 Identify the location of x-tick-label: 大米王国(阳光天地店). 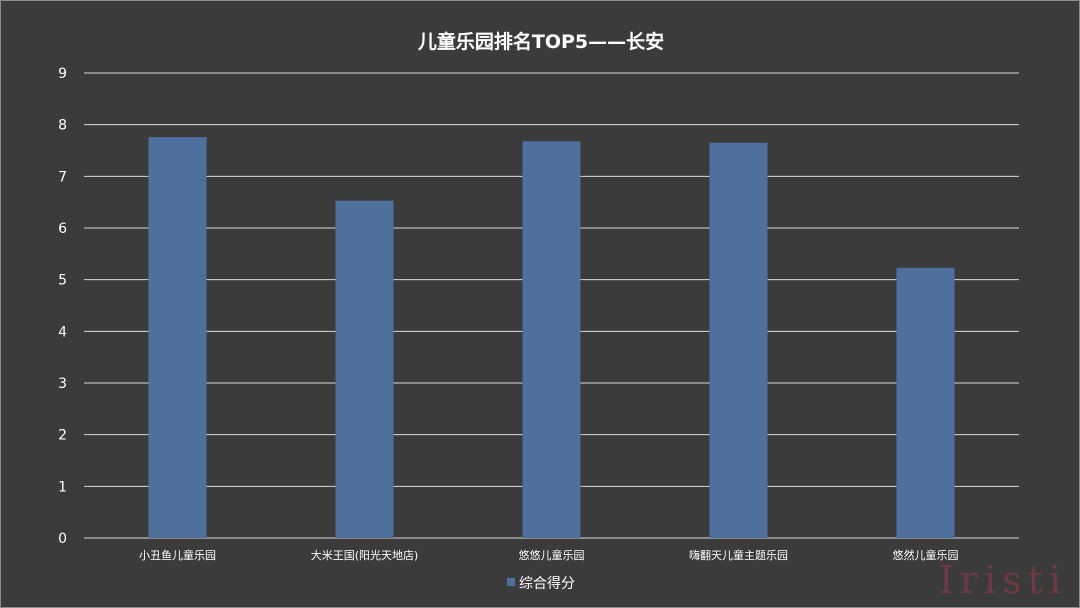
(365, 555).